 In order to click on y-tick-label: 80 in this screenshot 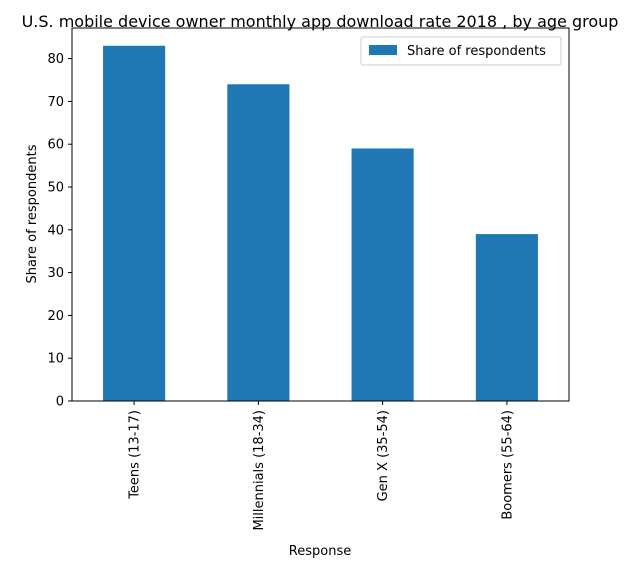, I will do `click(55, 59)`.